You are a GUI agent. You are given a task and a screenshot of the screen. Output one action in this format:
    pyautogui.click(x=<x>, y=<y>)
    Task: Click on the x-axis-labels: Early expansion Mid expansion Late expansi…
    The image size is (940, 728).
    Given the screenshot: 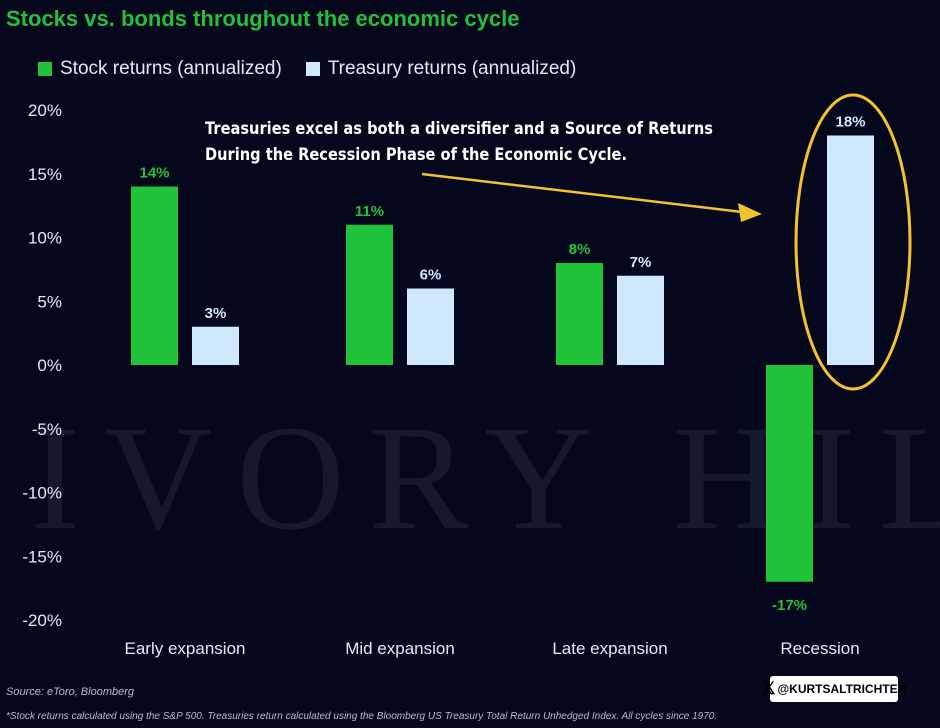 What is the action you would take?
    pyautogui.click(x=492, y=648)
    